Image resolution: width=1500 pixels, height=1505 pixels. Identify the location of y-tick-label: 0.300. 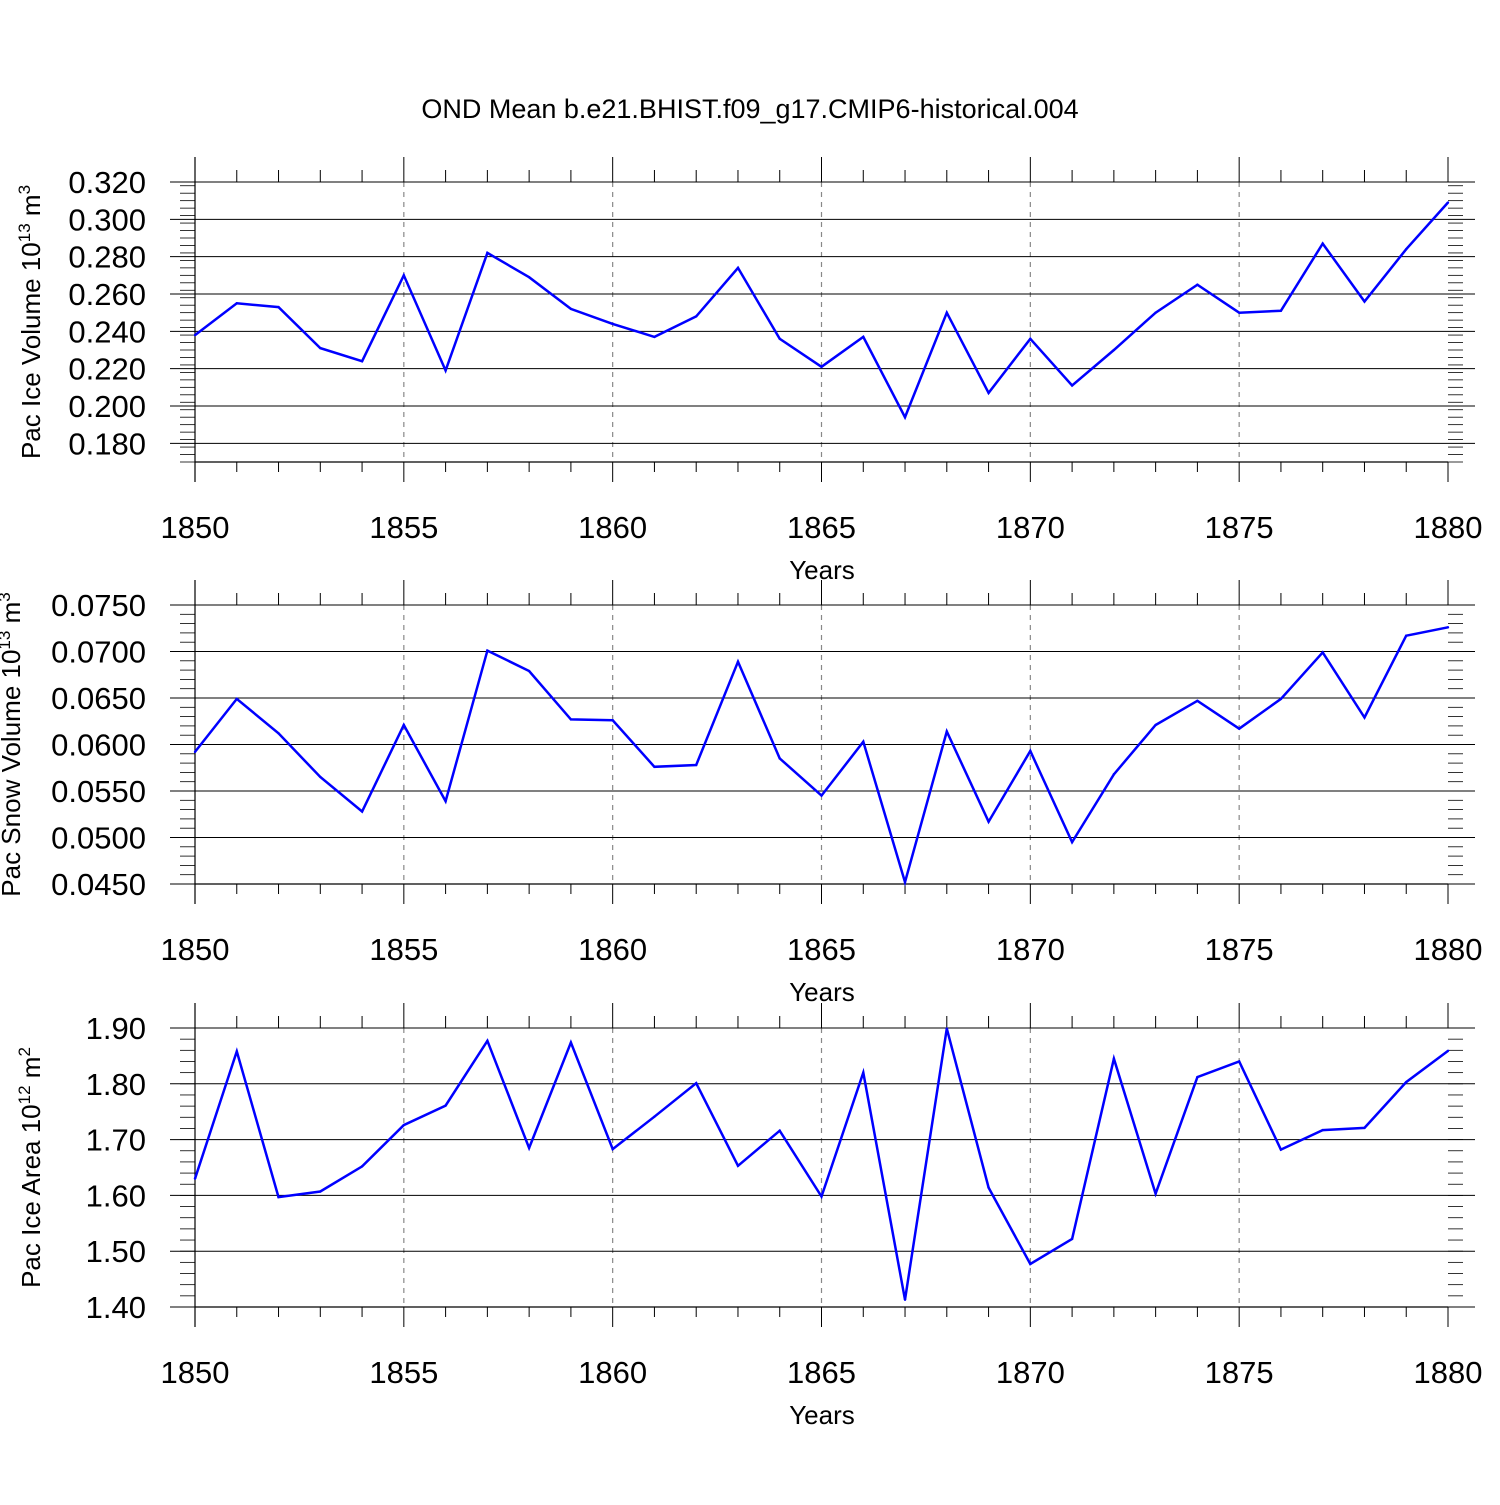
(107, 219).